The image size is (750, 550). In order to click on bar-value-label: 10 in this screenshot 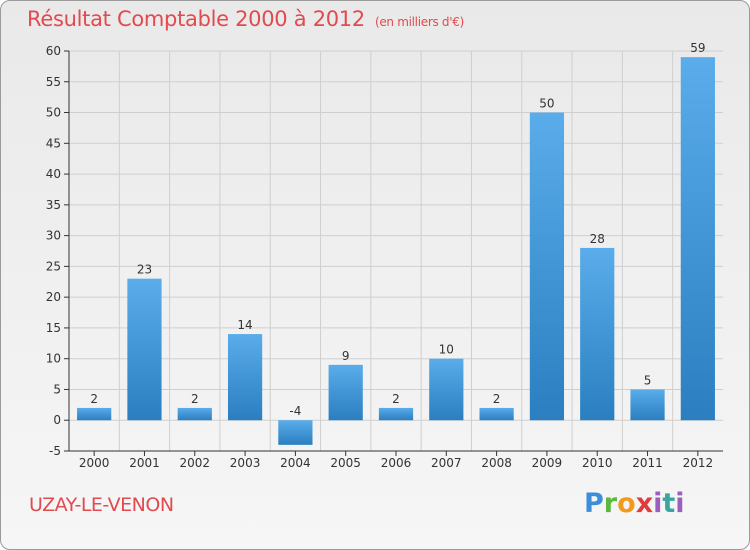, I will do `click(446, 350)`.